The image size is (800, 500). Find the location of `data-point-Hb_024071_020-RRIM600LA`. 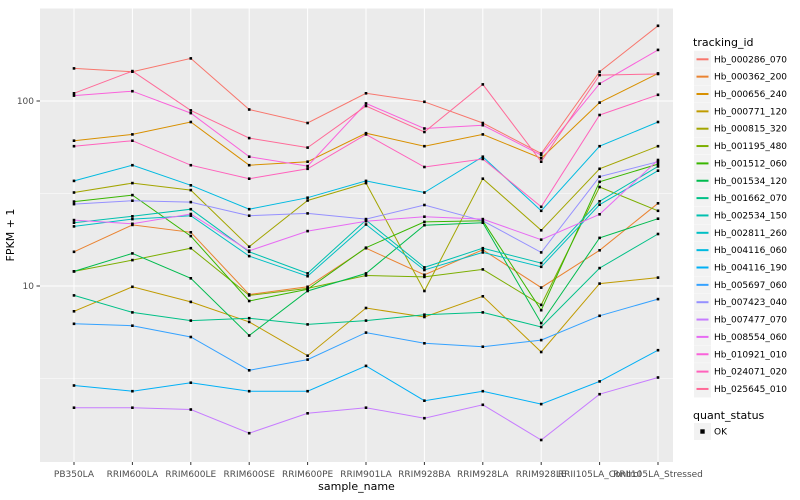

data-point-Hb_024071_020-RRIM600LA is located at coordinates (132, 140).